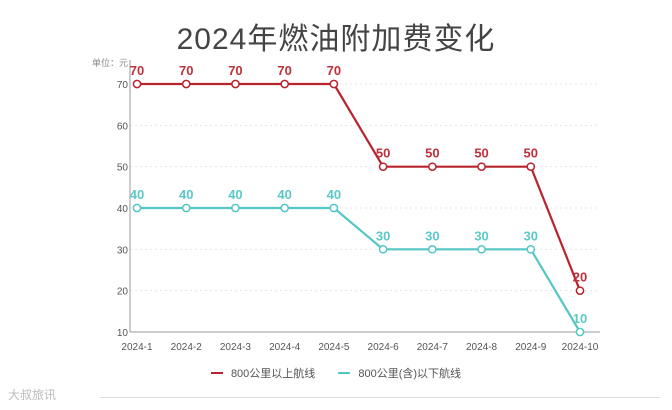 Image resolution: width=672 pixels, height=410 pixels. I want to click on series-2-data-label-9: 30, so click(531, 235).